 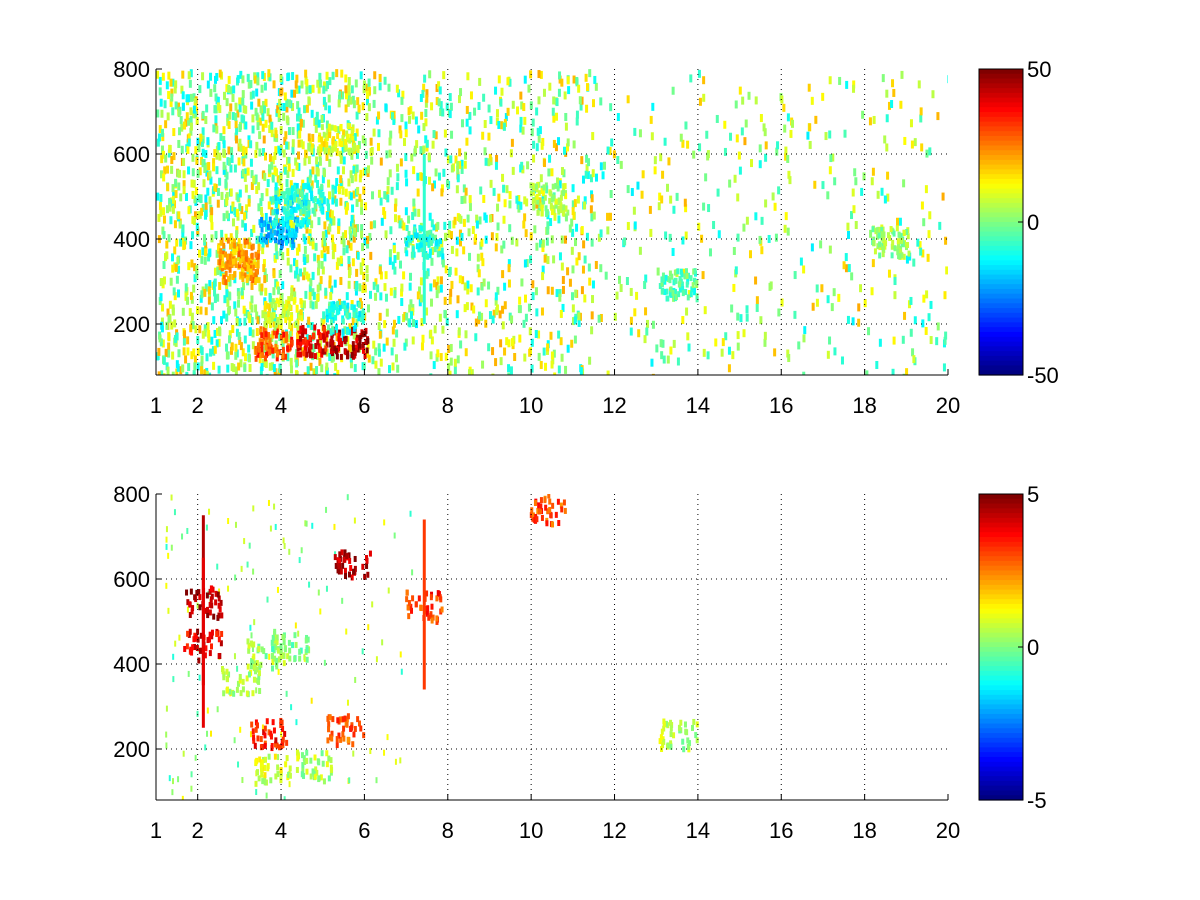 I want to click on heatmap-streak, so click(x=424, y=239).